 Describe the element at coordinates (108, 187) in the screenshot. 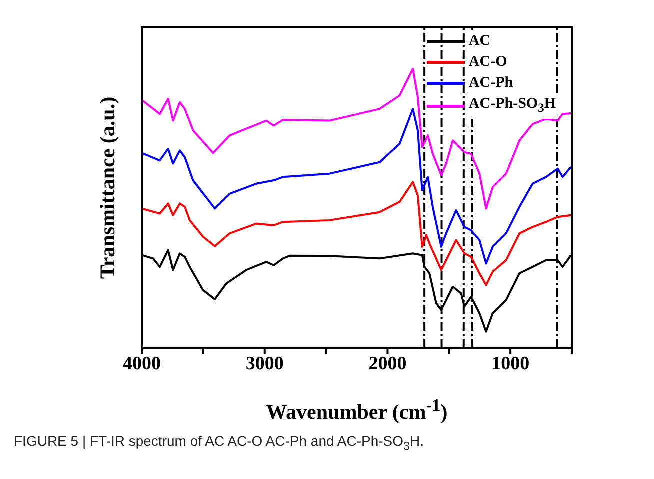

I see `y-axis-title: Transmittance (a.u.)` at that location.